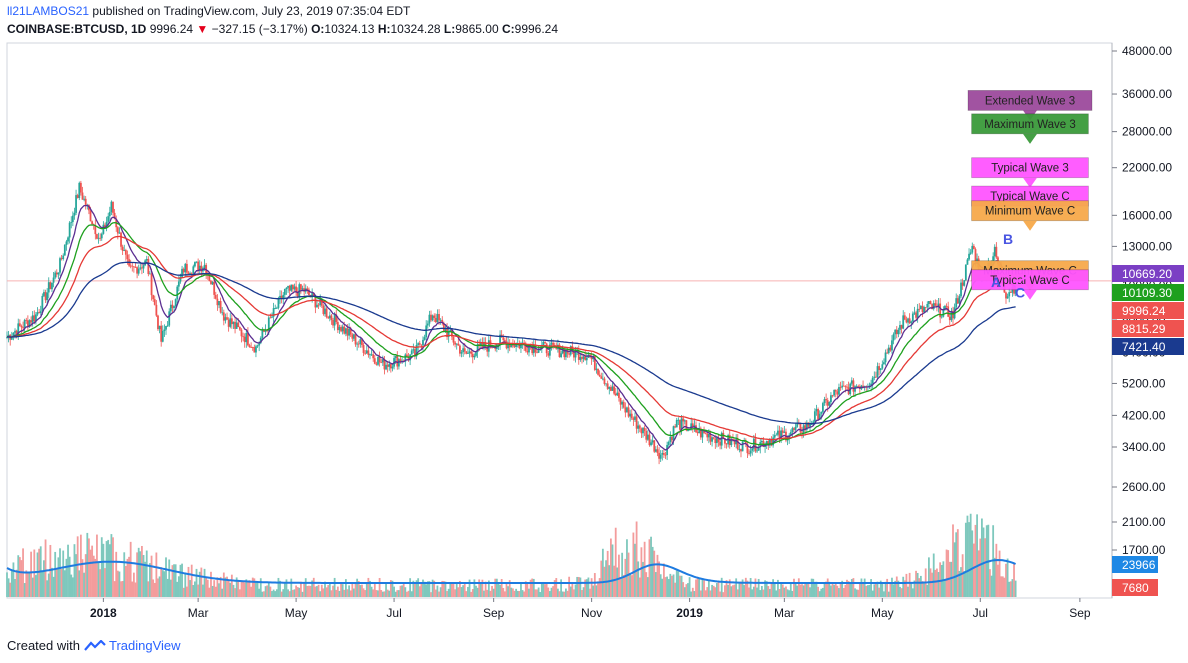 This screenshot has width=1188, height=663. I want to click on y-tick-label: 48000.00, so click(1147, 51).